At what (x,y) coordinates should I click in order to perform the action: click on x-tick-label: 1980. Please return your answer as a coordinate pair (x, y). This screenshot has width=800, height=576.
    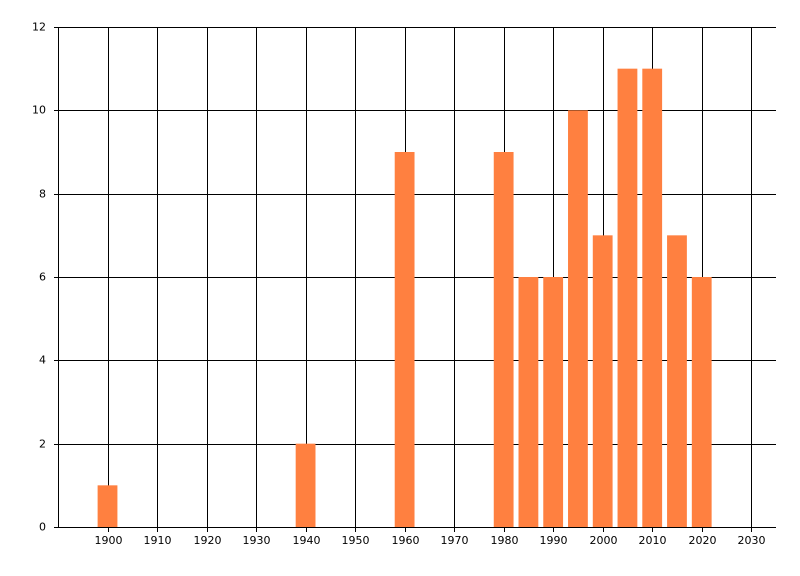
    Looking at the image, I should click on (505, 540).